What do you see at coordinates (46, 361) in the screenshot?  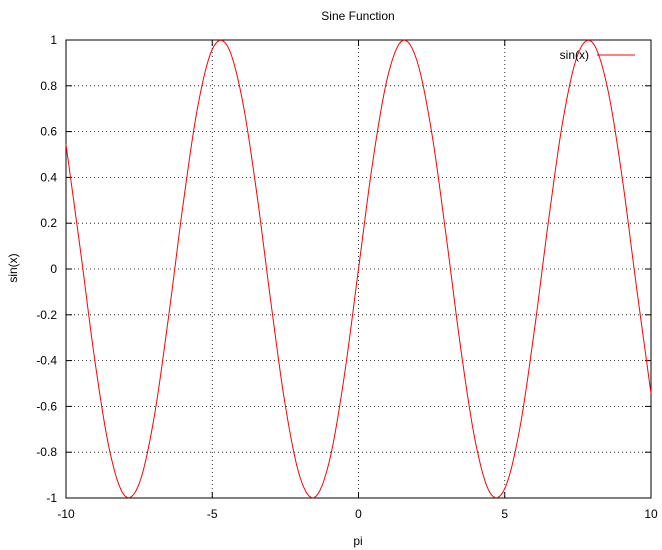 I see `y-tick-label: -0.4` at bounding box center [46, 361].